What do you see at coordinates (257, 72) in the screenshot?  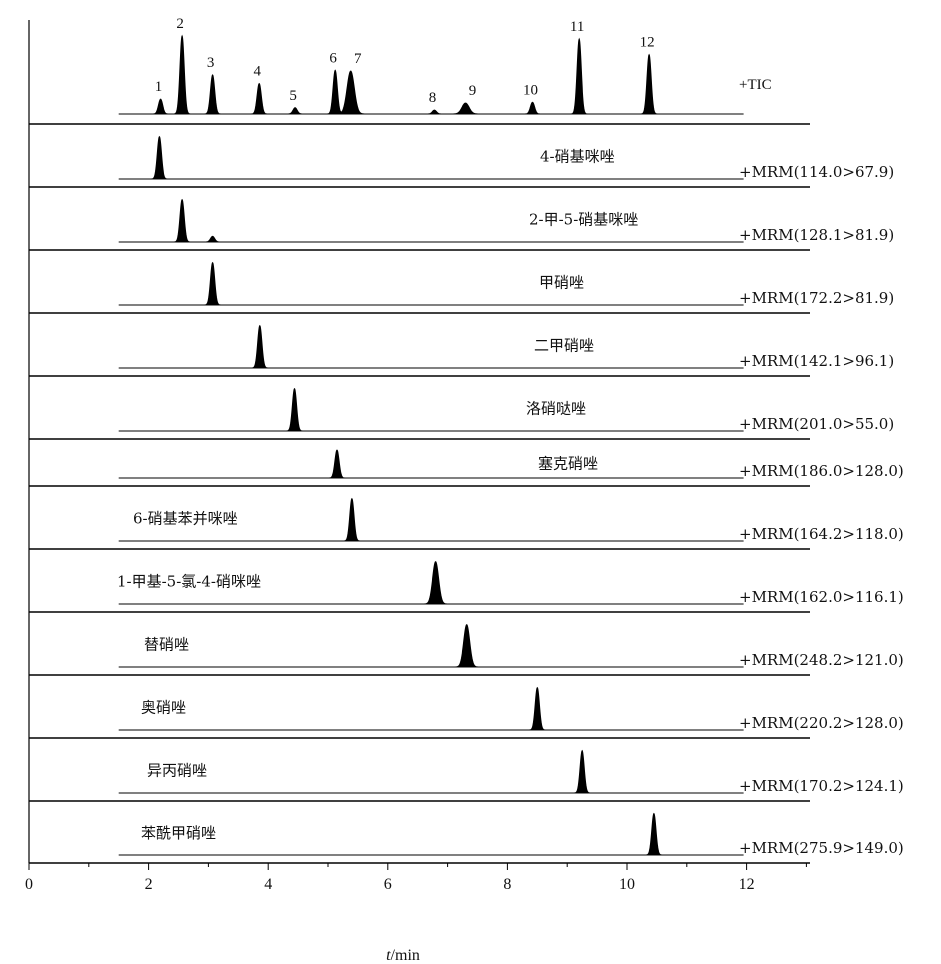 I see `tic-peak-label: 4` at bounding box center [257, 72].